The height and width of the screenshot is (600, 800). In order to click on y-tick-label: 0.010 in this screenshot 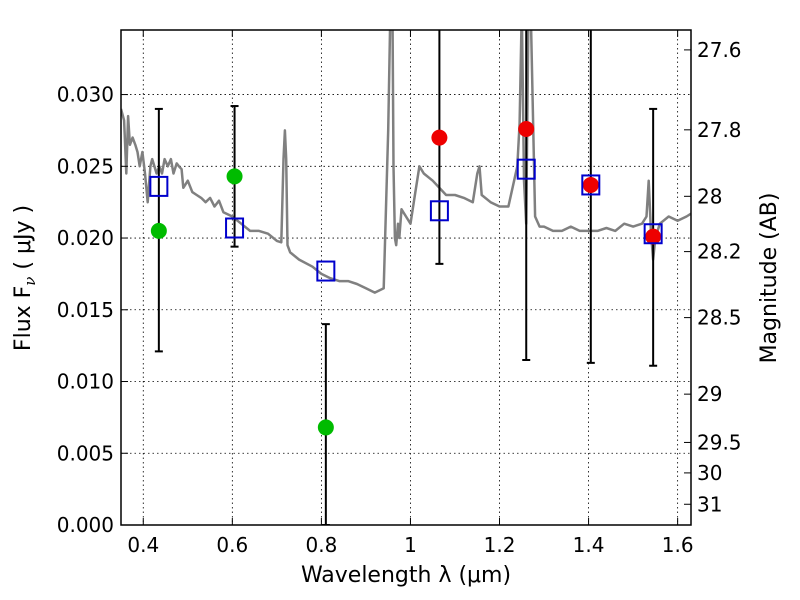, I will do `click(85, 382)`.